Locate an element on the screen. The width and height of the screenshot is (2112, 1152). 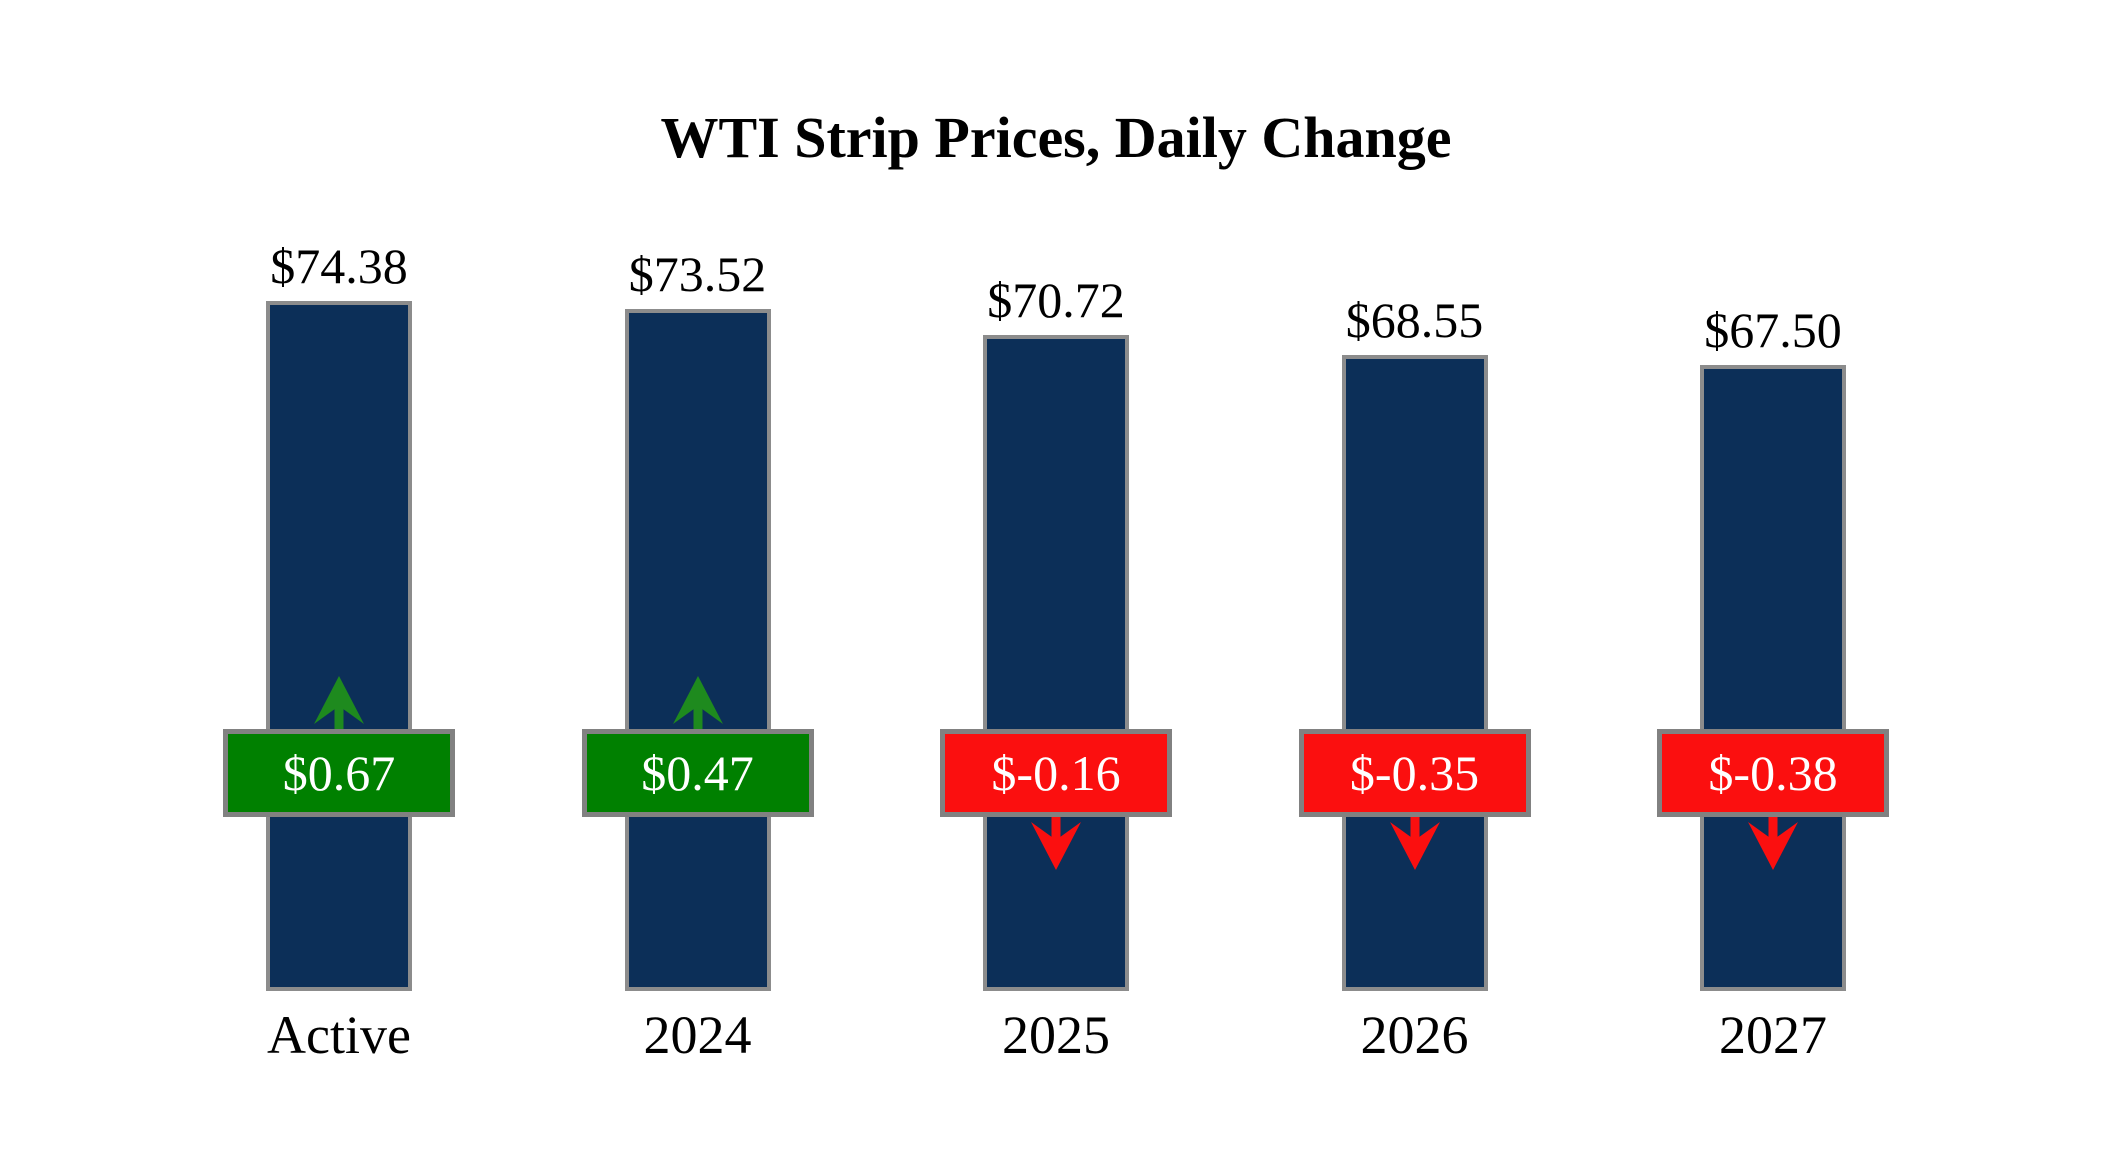
category-label: 2025 is located at coordinates (1056, 1035).